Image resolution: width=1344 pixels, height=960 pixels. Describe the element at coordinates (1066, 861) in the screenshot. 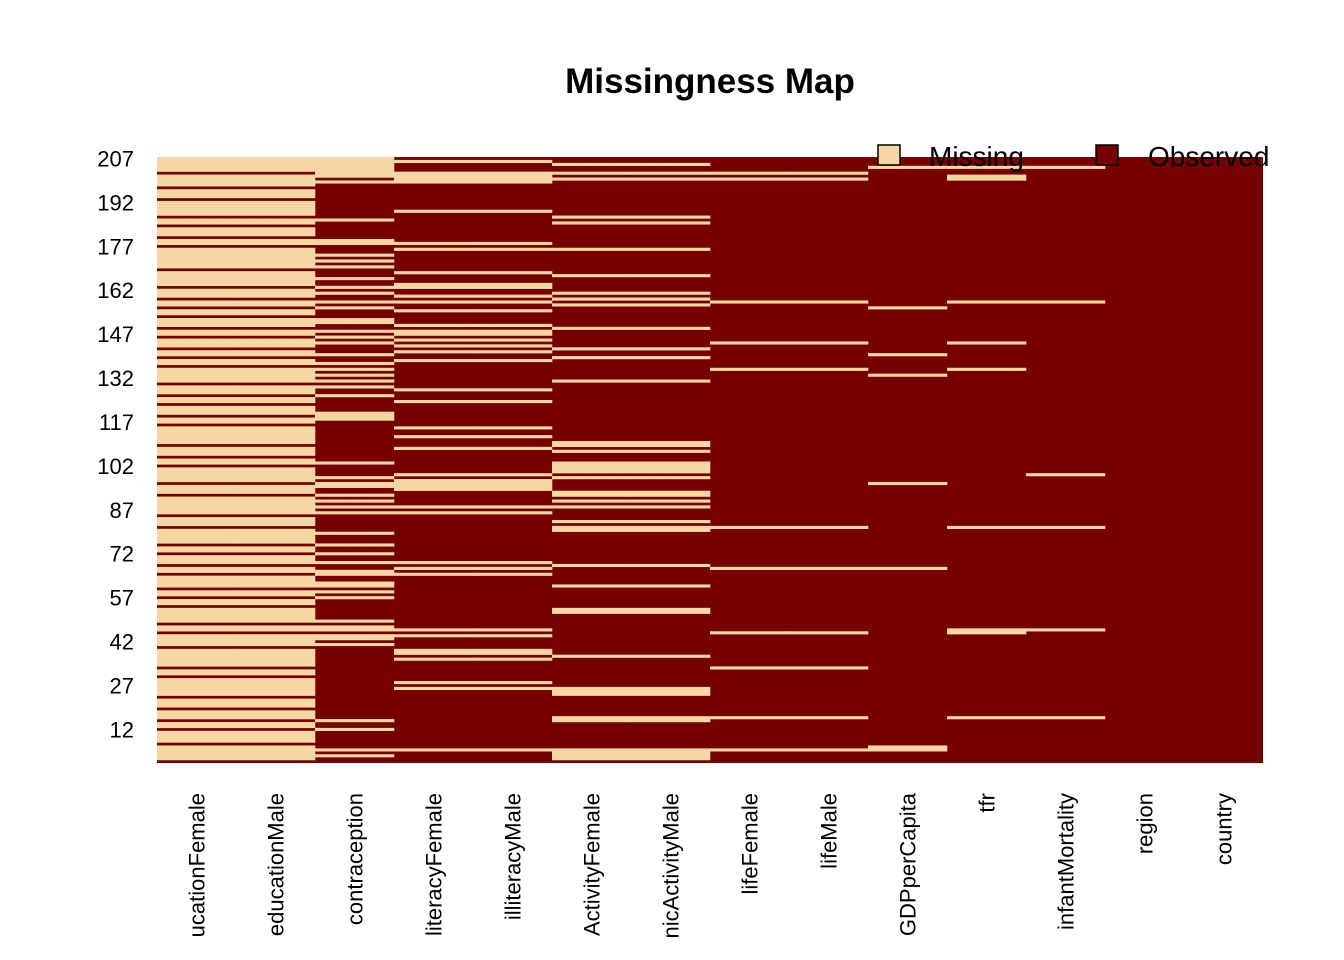

I see `x-tick-label-infantMortality: infantMortality` at that location.